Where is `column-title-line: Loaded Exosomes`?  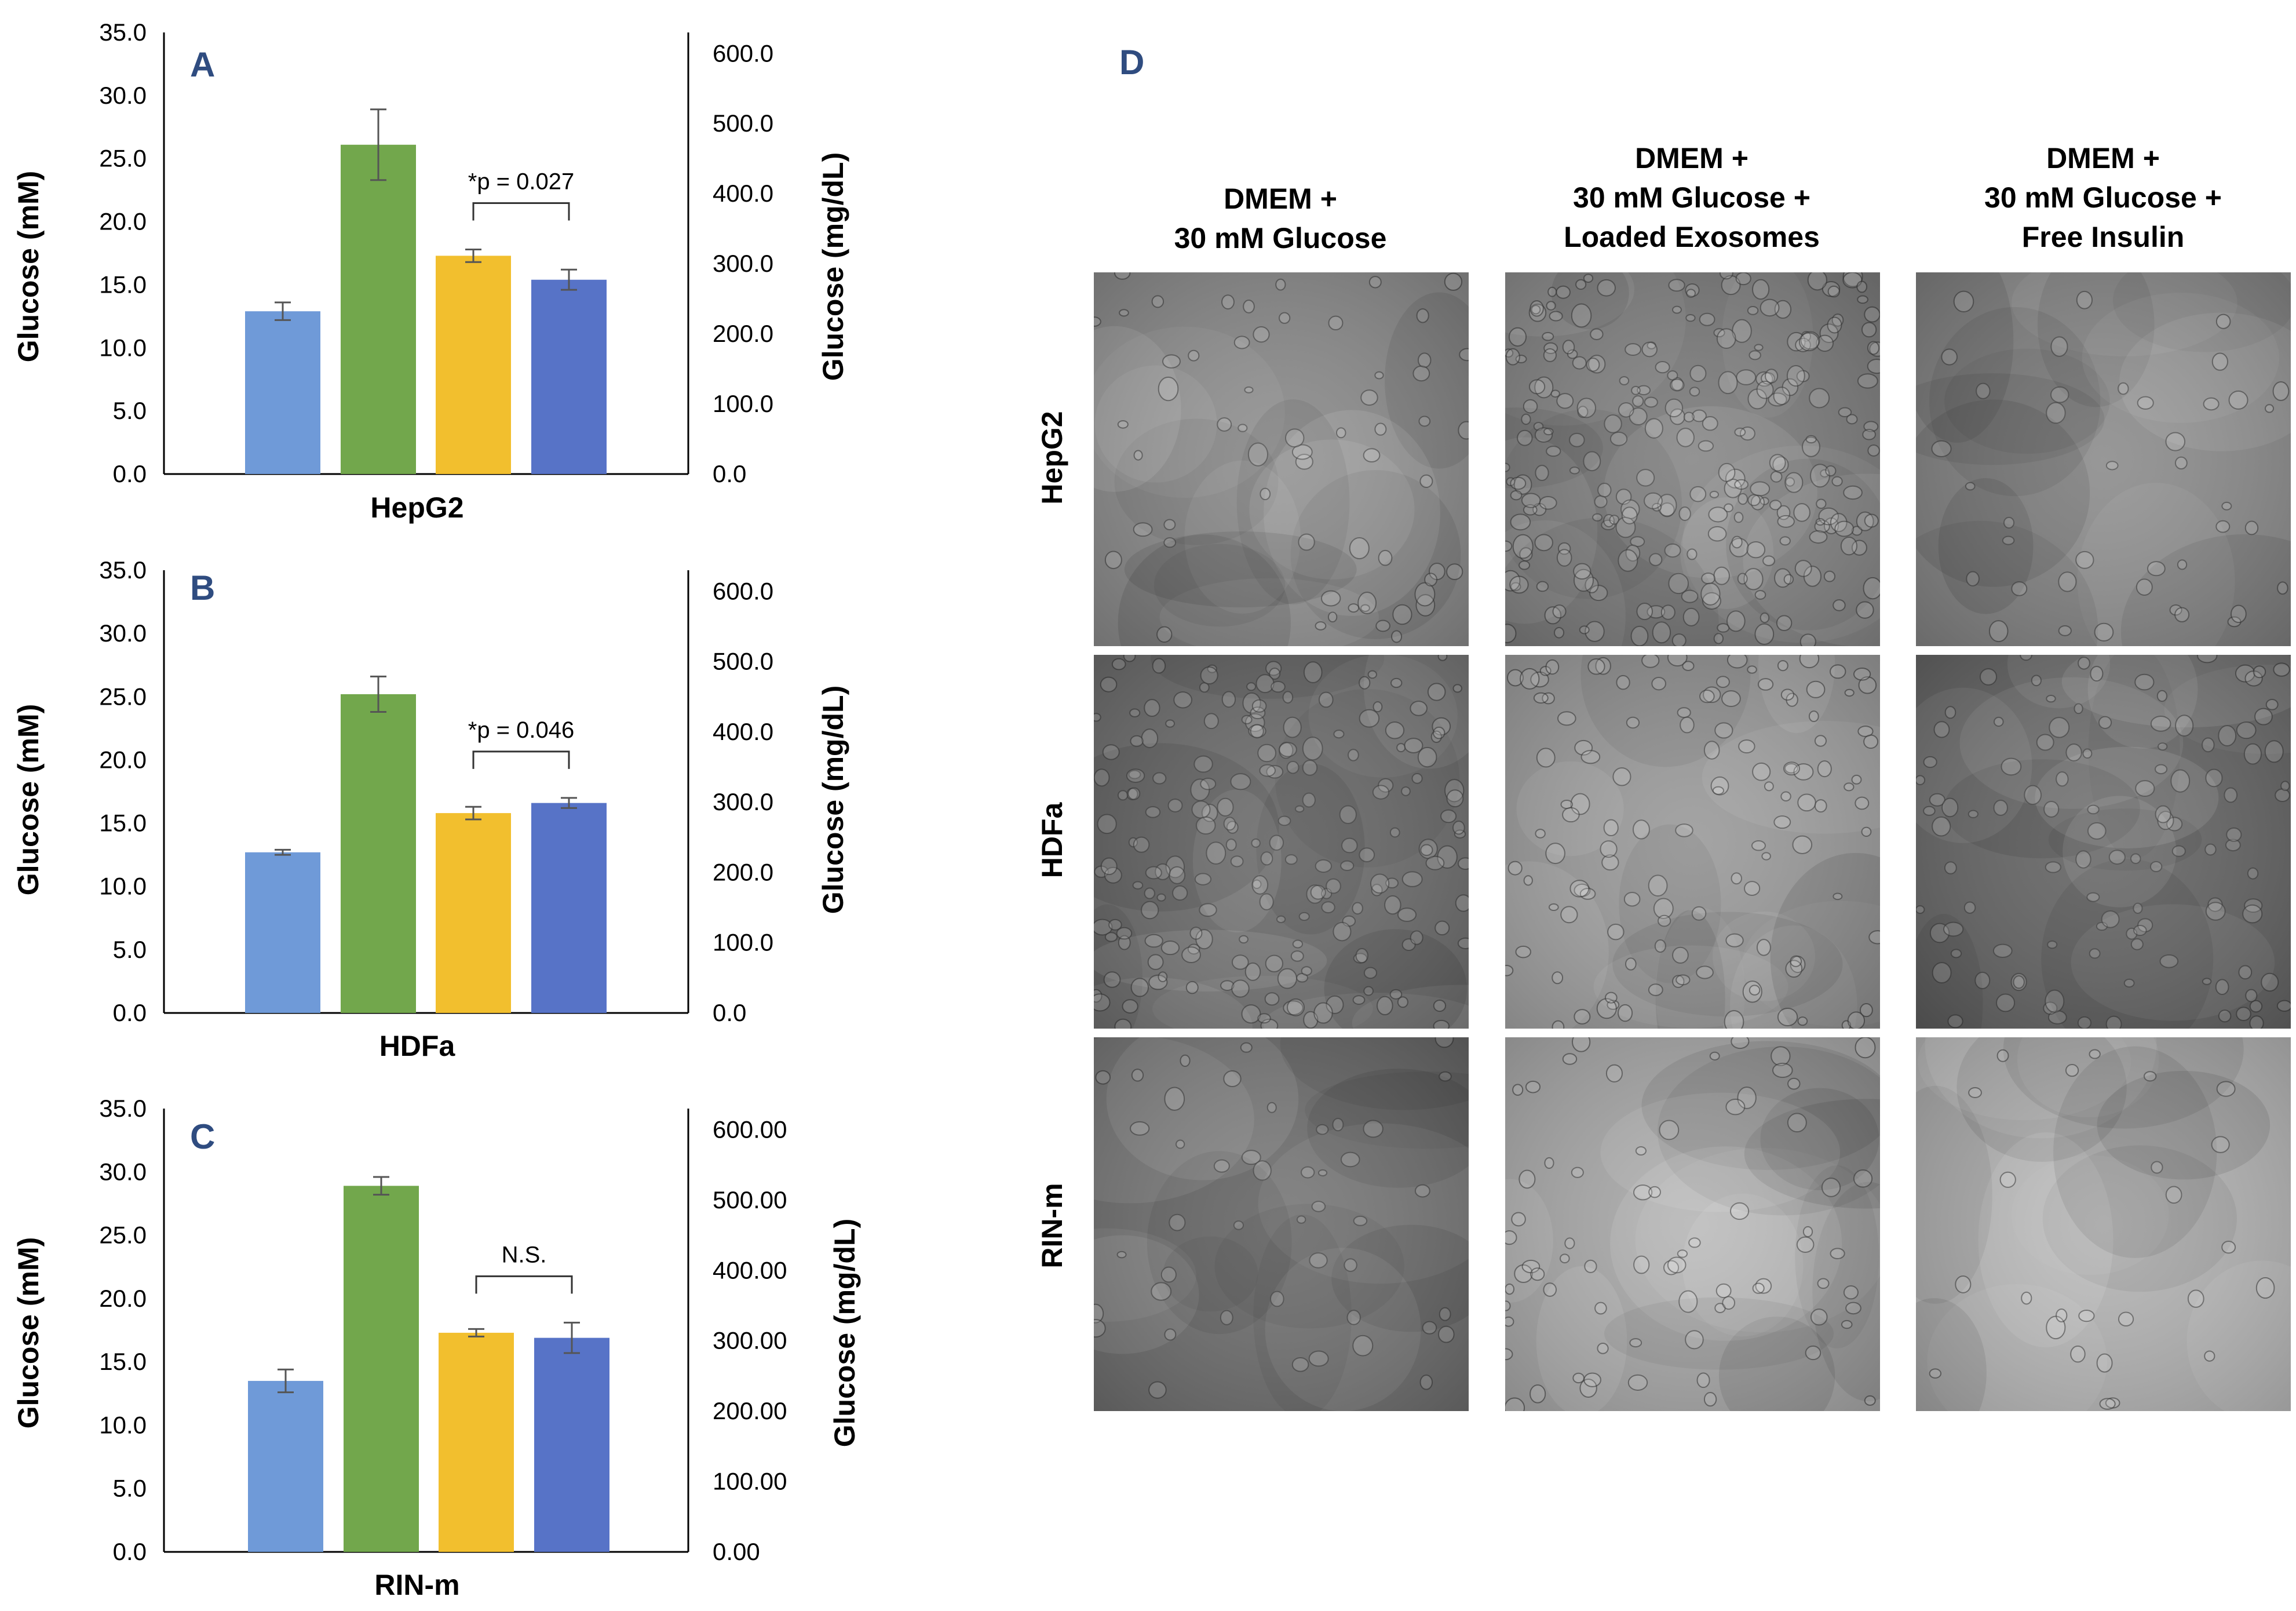
column-title-line: Loaded Exosomes is located at coordinates (1692, 237).